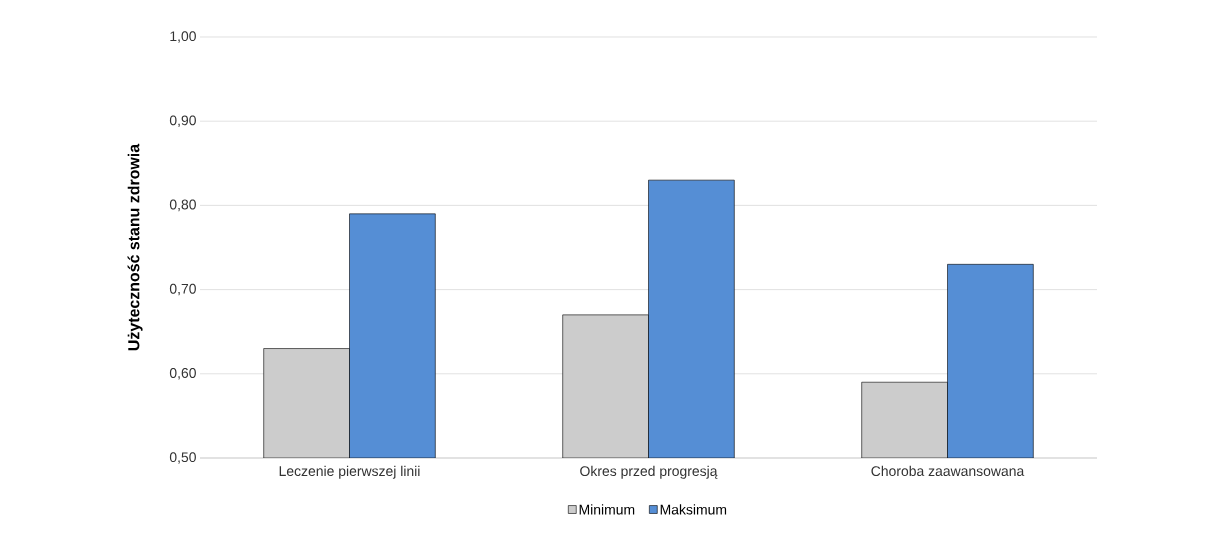 This screenshot has height=548, width=1208. Describe the element at coordinates (182, 289) in the screenshot. I see `y-tick-label: 0,70` at that location.